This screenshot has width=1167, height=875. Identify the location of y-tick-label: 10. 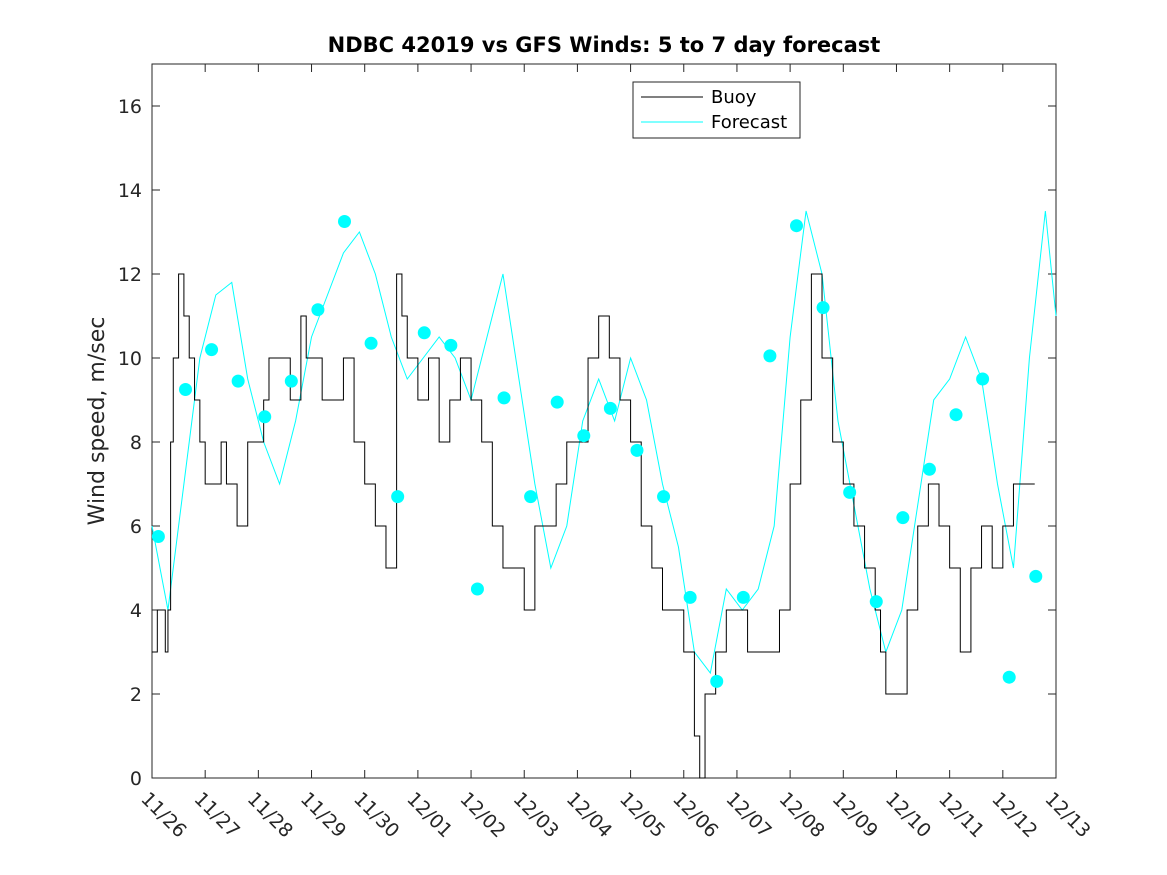
(130, 359).